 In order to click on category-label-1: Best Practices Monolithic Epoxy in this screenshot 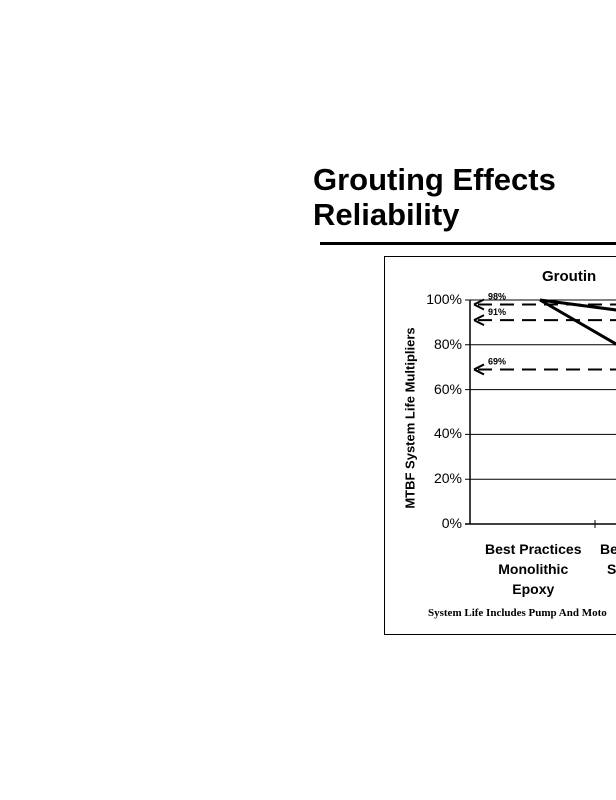, I will do `click(533, 569)`.